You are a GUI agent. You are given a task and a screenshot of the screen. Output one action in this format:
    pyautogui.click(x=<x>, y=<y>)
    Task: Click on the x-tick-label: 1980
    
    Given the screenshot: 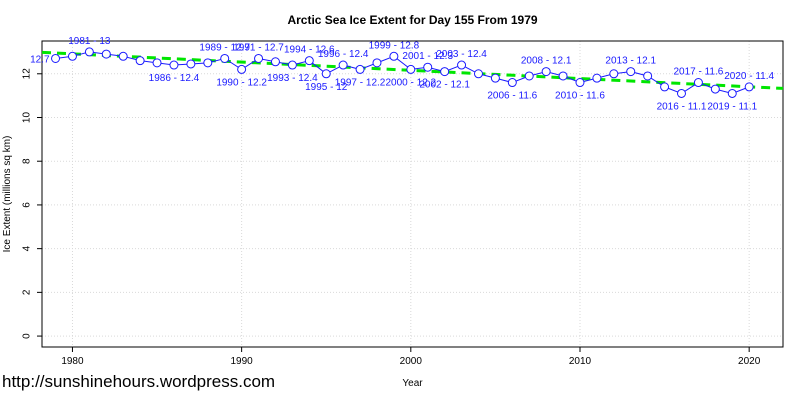 What is the action you would take?
    pyautogui.click(x=72, y=361)
    